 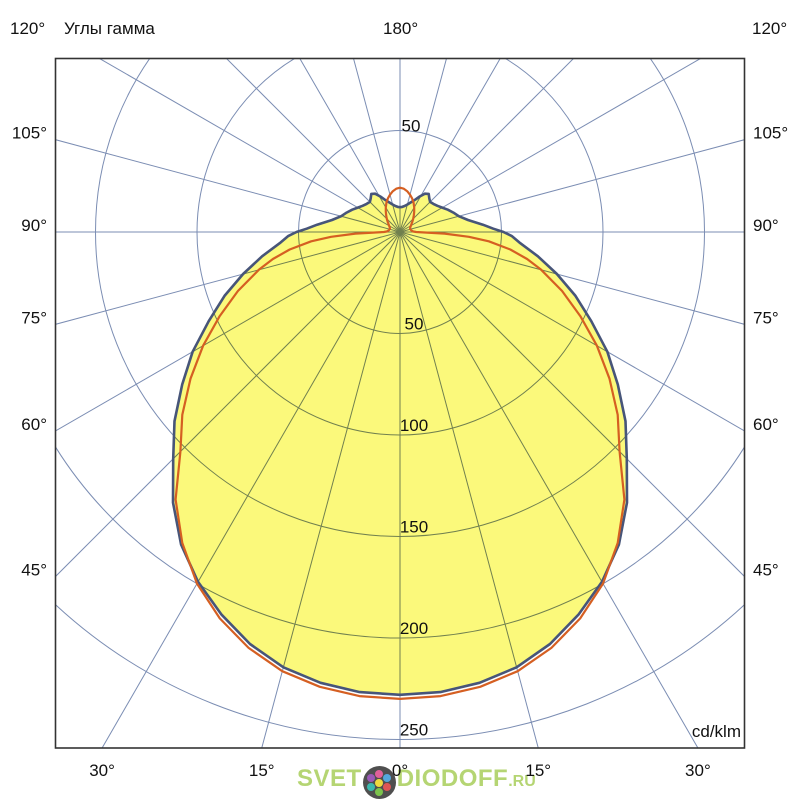 I want to click on radial-tick-label: 100, so click(x=414, y=425).